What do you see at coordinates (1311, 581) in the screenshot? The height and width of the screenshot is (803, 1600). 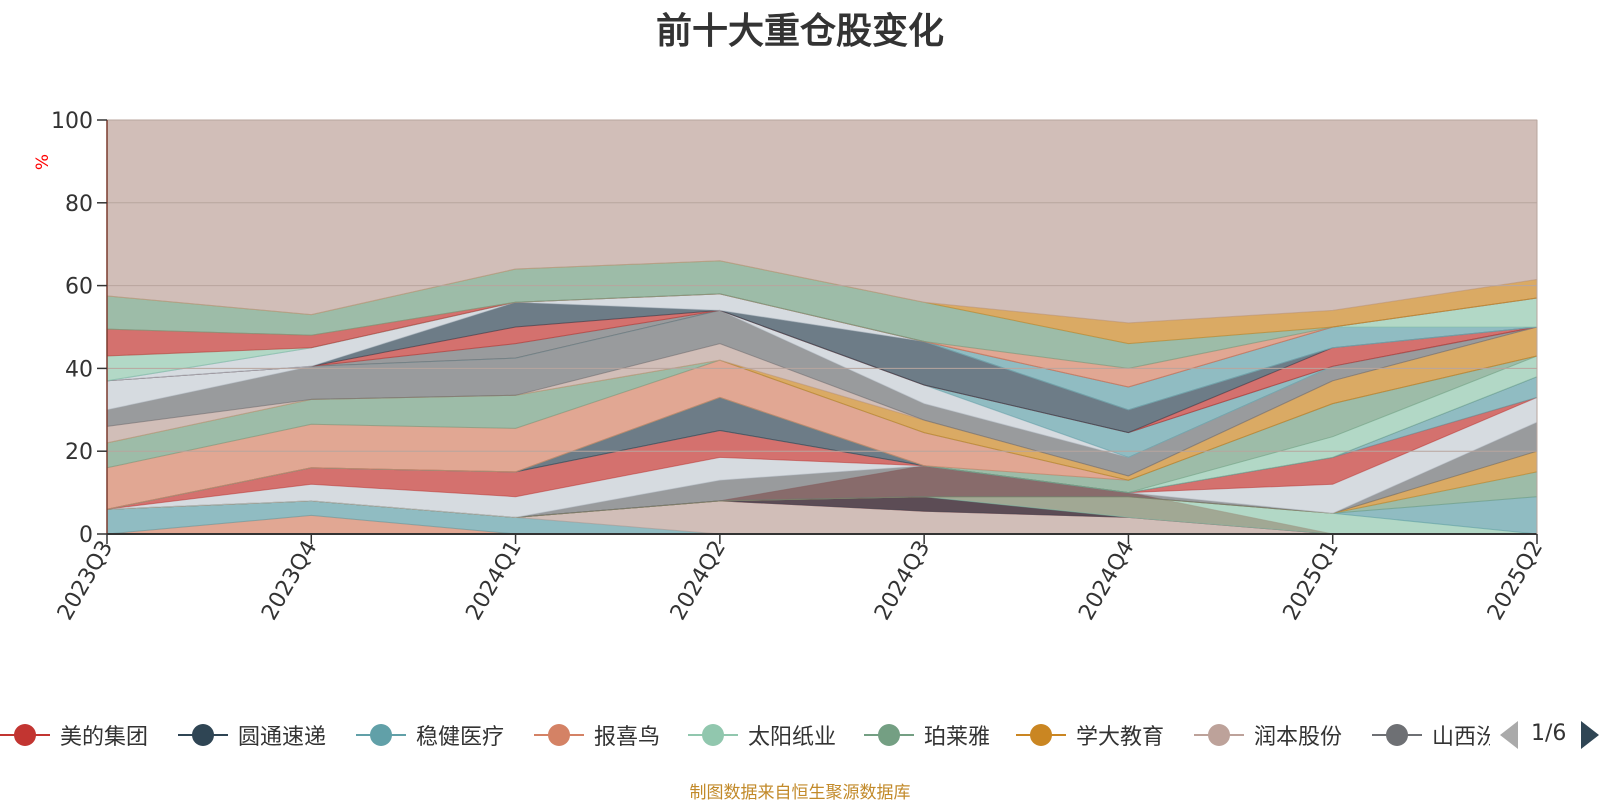 I see `x-tick-label: 2025Q1` at bounding box center [1311, 581].